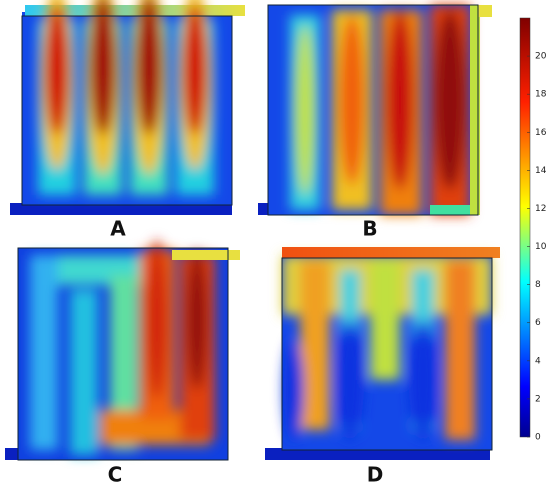 This screenshot has height=489, width=550. I want to click on colorbar-tick-label: 16, so click(541, 133).